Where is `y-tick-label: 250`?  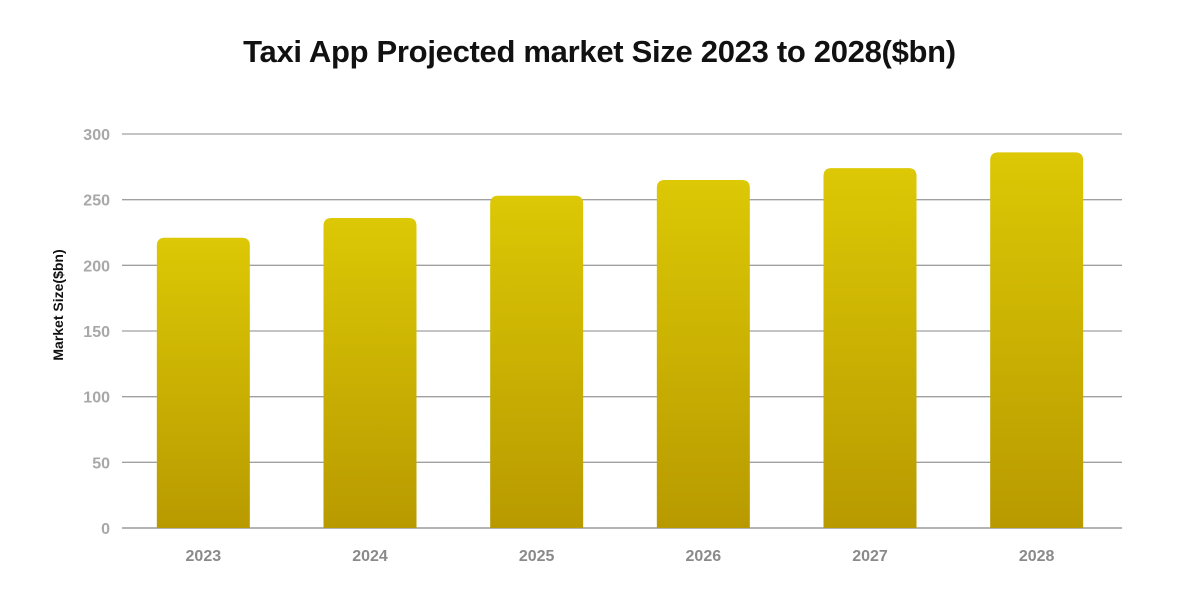 y-tick-label: 250 is located at coordinates (96, 201).